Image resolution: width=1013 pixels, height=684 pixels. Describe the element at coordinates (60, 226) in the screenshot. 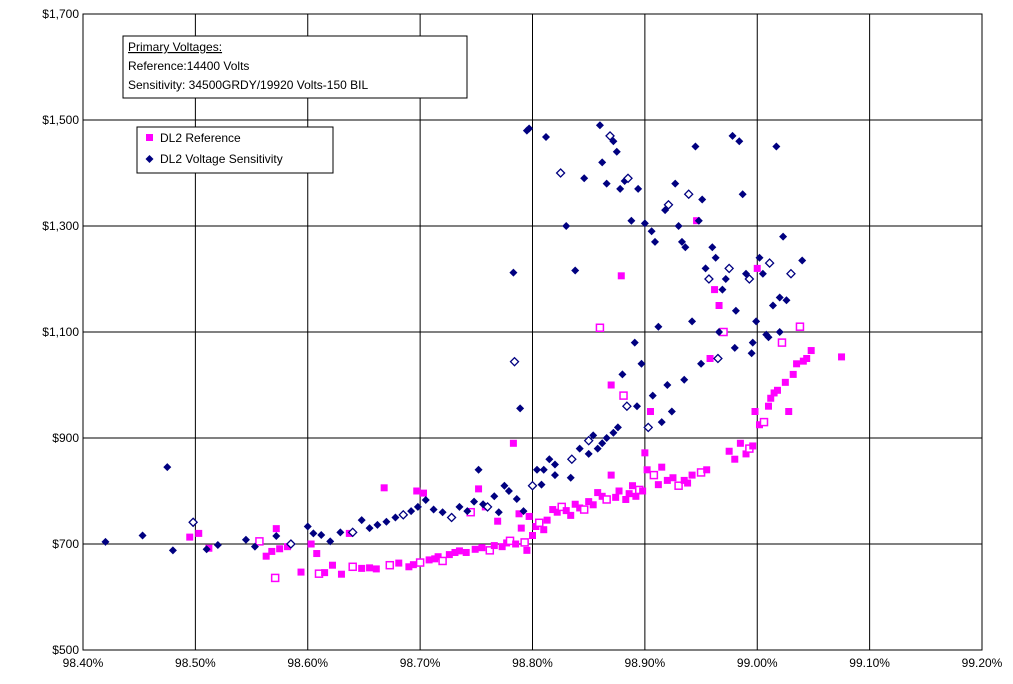

I see `y-tick-label: $1,300` at that location.